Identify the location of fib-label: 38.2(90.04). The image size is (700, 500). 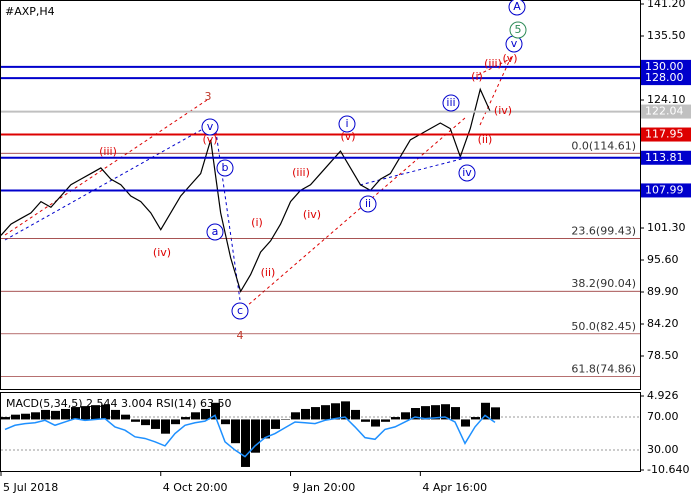
(603, 283).